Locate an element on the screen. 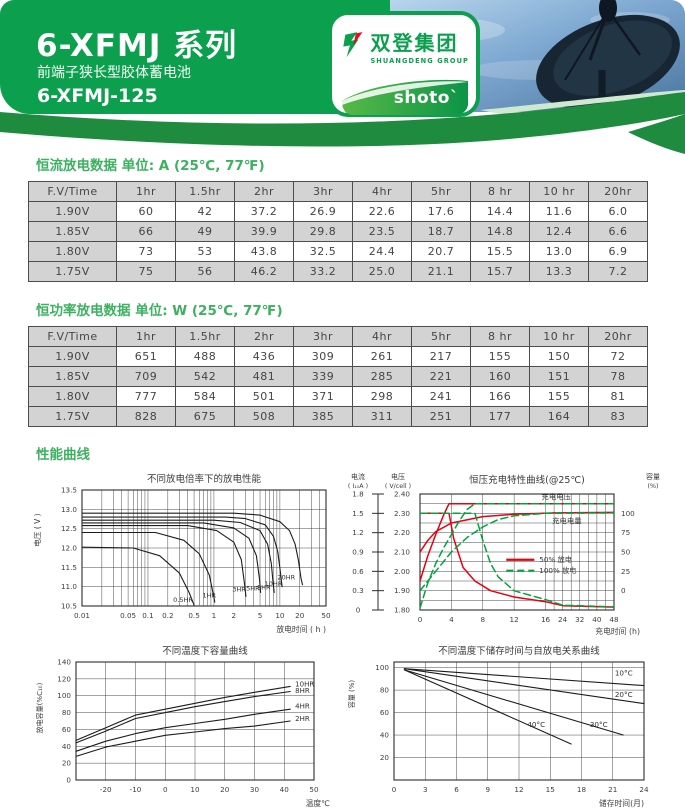 This screenshot has width=685, height=808. svg-text: 10 is located at coordinates (280, 615).